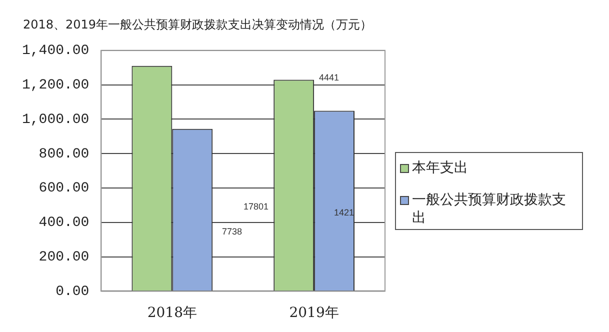 Image resolution: width=609 pixels, height=332 pixels. Describe the element at coordinates (172, 313) in the screenshot. I see `x-tick-label: 2018年` at that location.